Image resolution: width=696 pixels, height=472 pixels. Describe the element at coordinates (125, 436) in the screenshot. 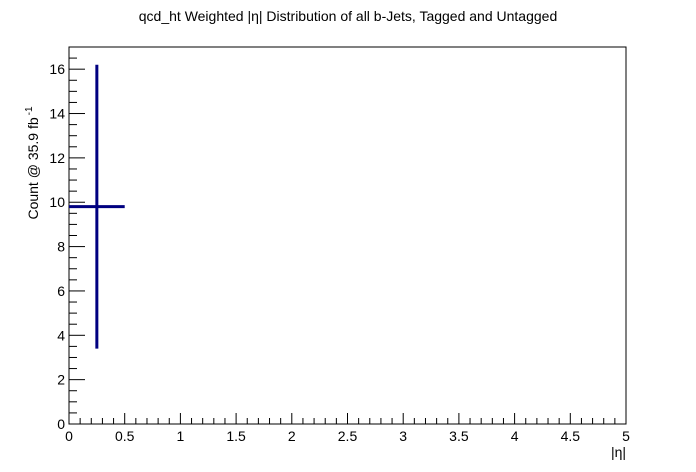

I see `x-tick-label: 0.5` at that location.